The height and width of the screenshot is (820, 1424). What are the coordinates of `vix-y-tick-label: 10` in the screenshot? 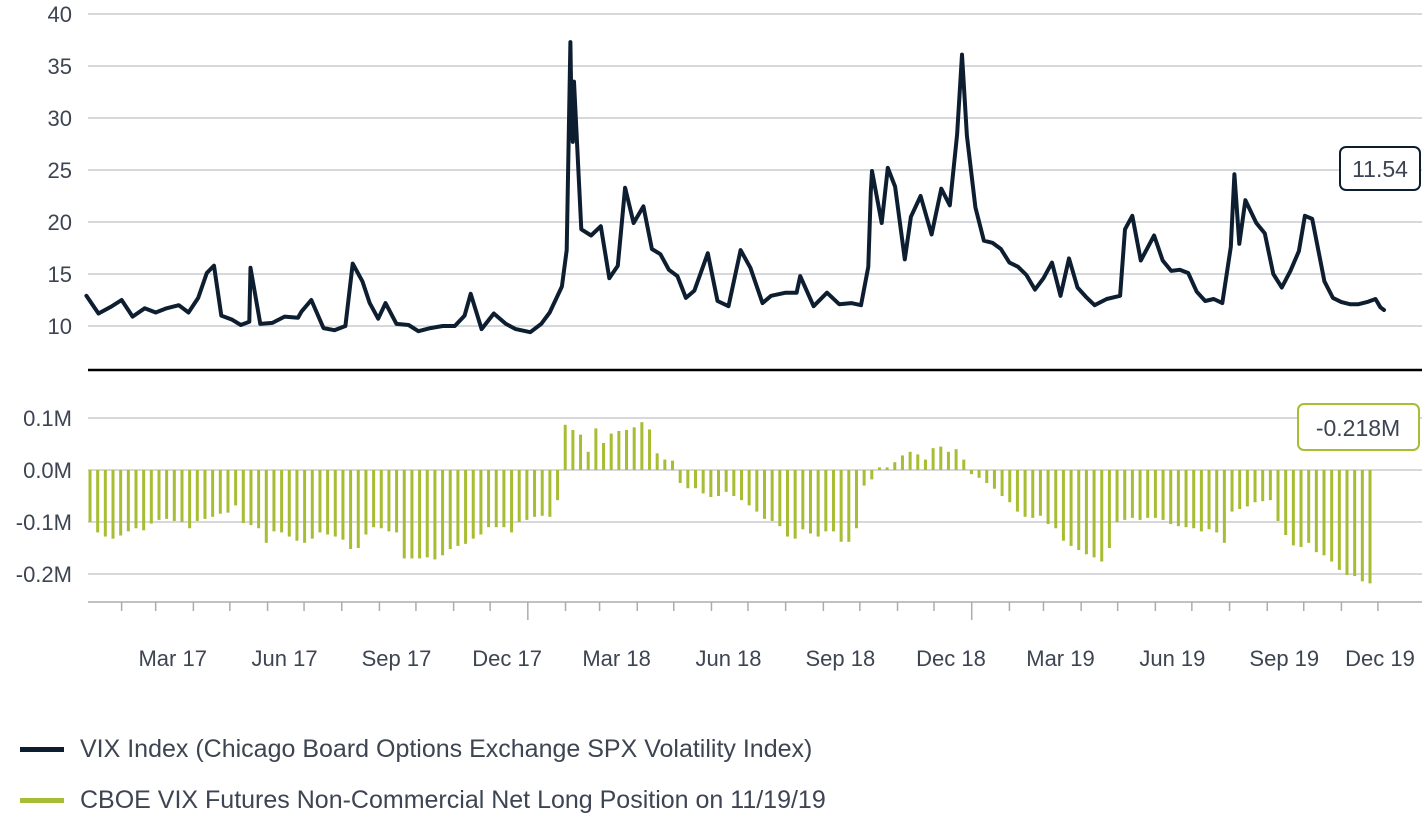 It's located at (60, 326).